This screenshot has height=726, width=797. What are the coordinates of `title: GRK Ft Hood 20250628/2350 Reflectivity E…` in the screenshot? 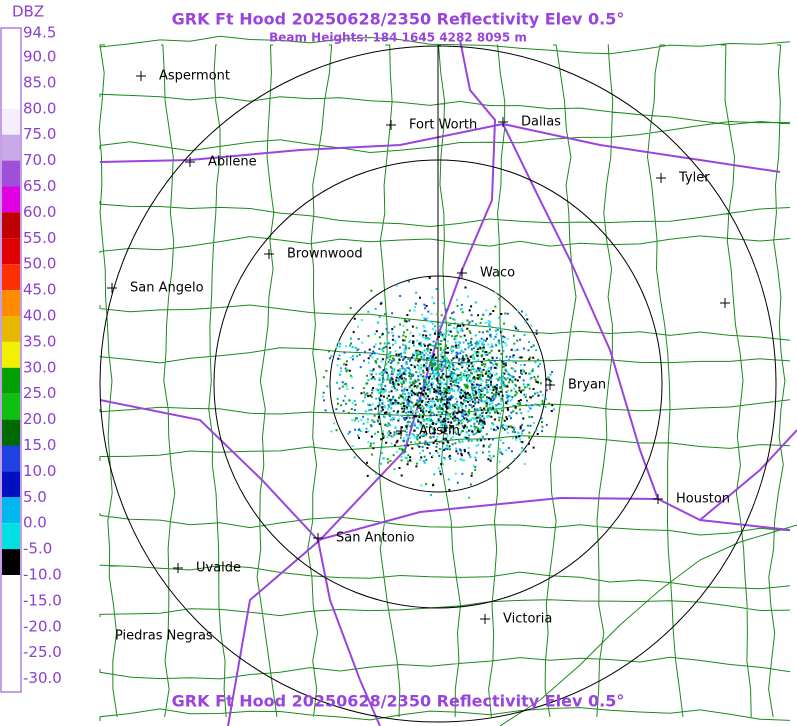 It's located at (398, 19).